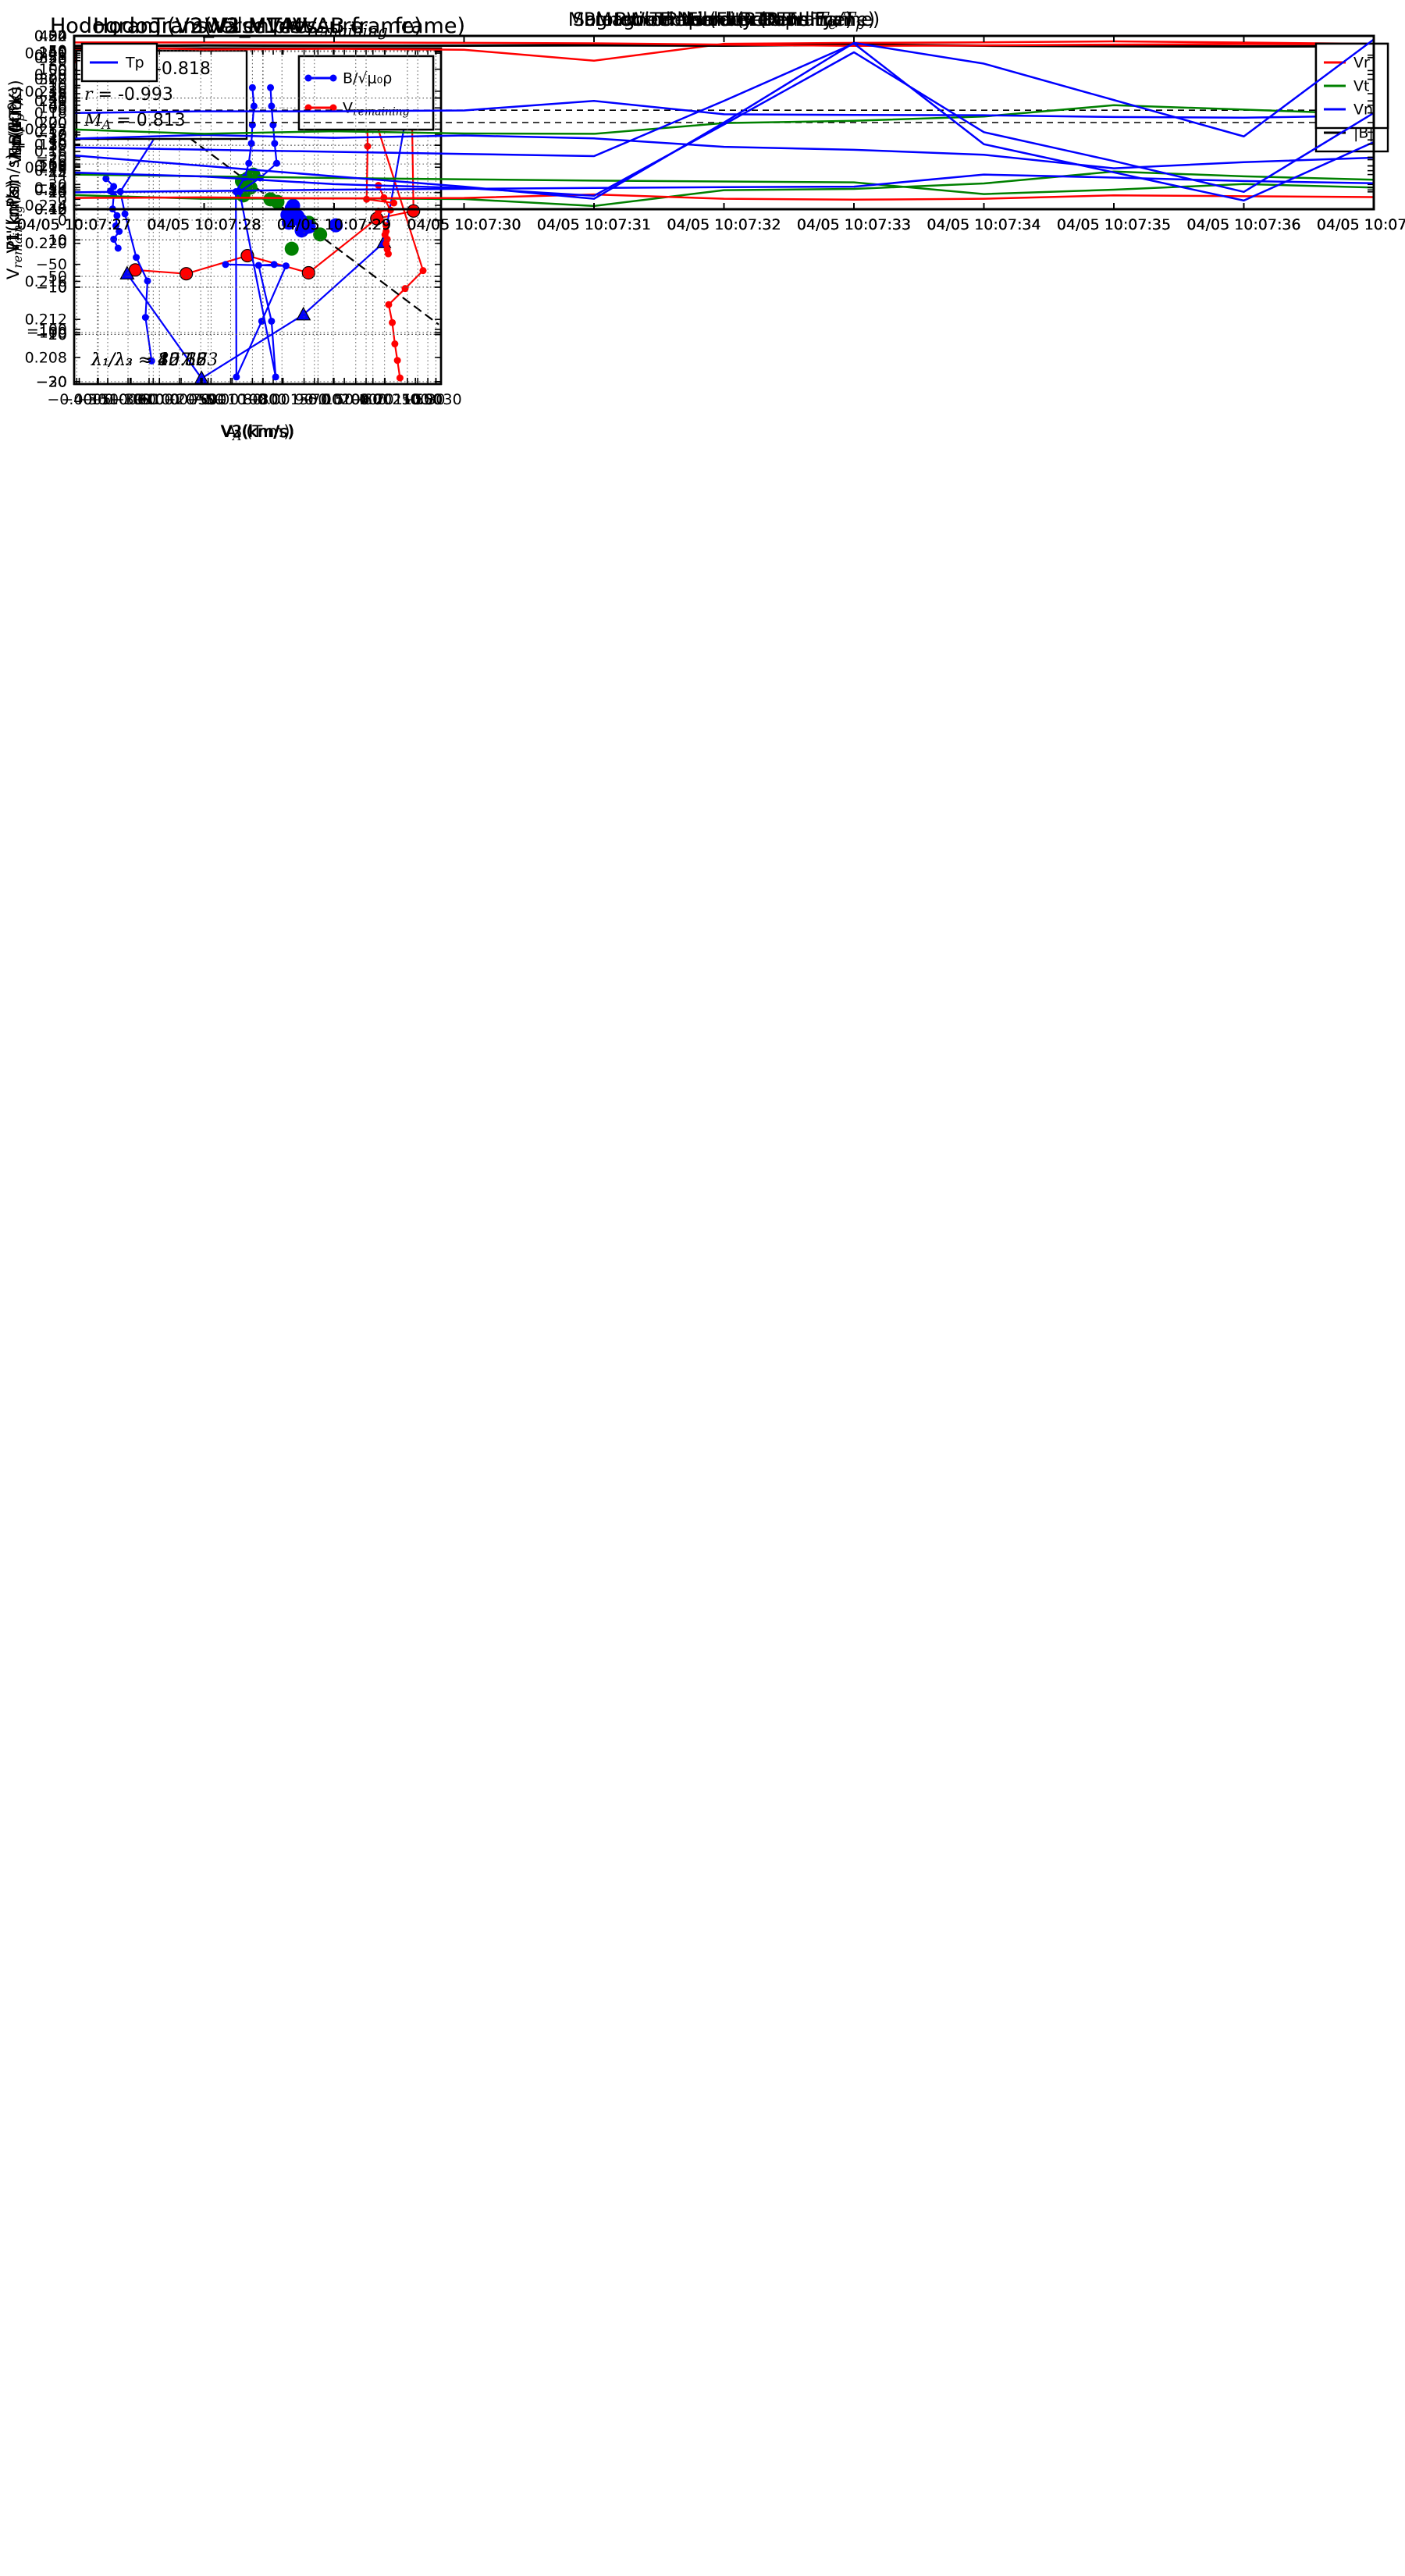 This screenshot has width=1405, height=2576. Describe the element at coordinates (57, 140) in the screenshot. I see `svg-text: 46` at that location.